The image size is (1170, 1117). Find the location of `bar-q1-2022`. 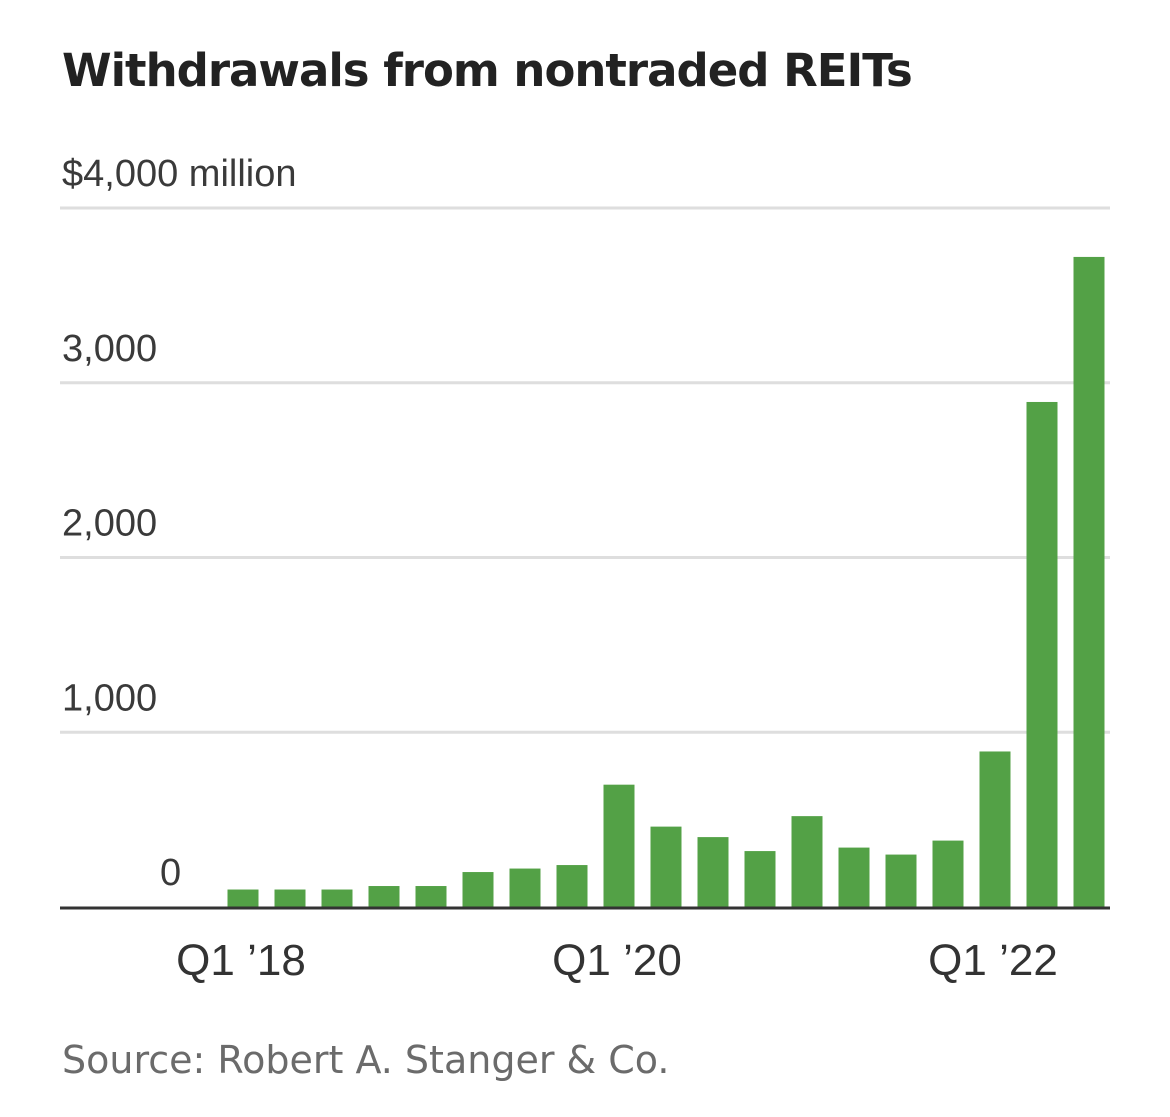

bar-q1-2022 is located at coordinates (995, 829).